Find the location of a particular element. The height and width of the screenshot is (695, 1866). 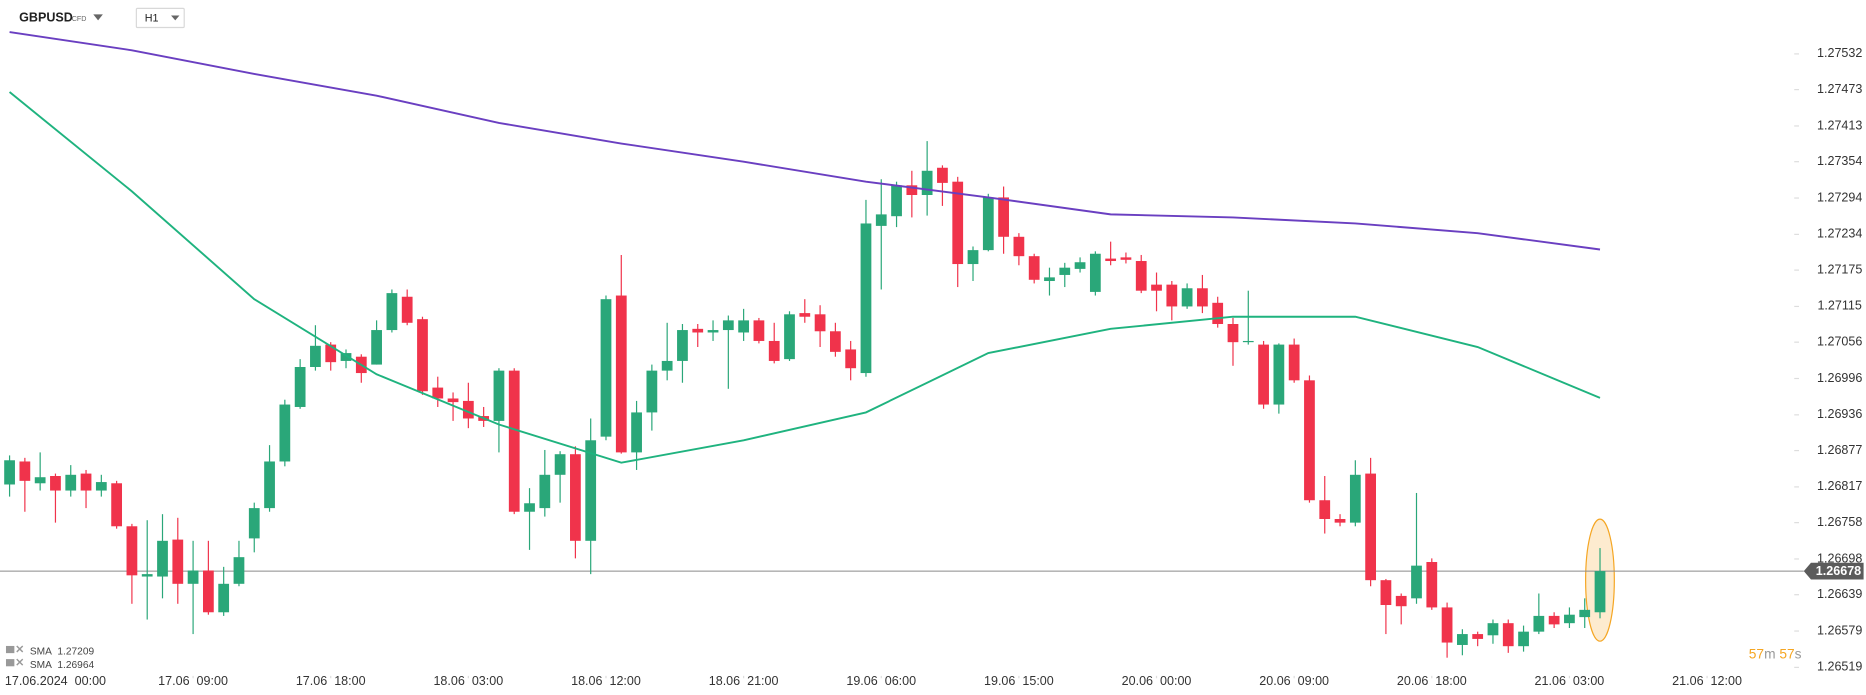

countdown: 57m 57s is located at coordinates (1775, 653).